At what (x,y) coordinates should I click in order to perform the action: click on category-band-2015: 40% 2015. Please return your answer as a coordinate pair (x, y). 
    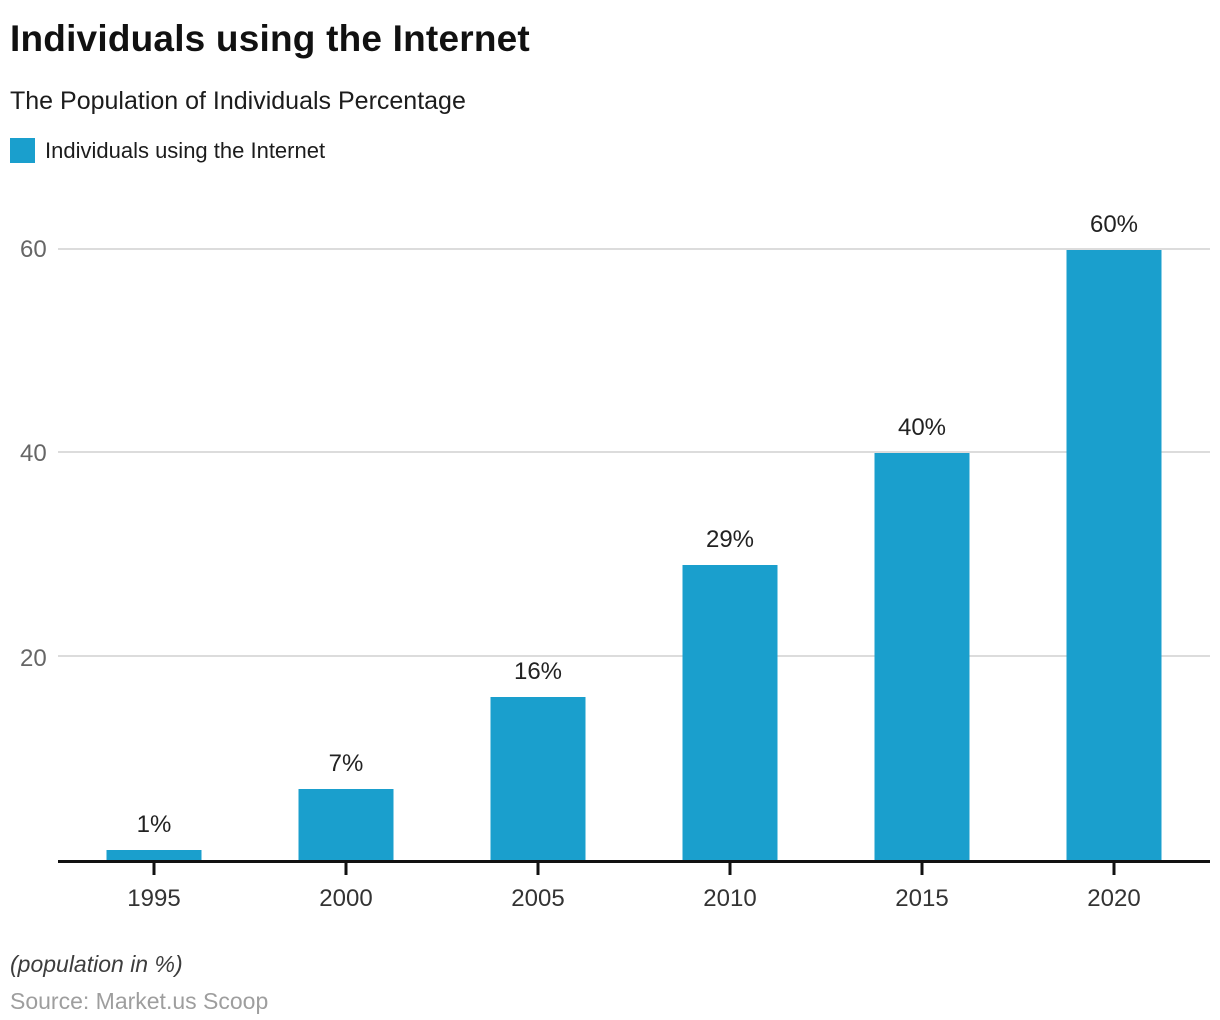
    Looking at the image, I should click on (922, 581).